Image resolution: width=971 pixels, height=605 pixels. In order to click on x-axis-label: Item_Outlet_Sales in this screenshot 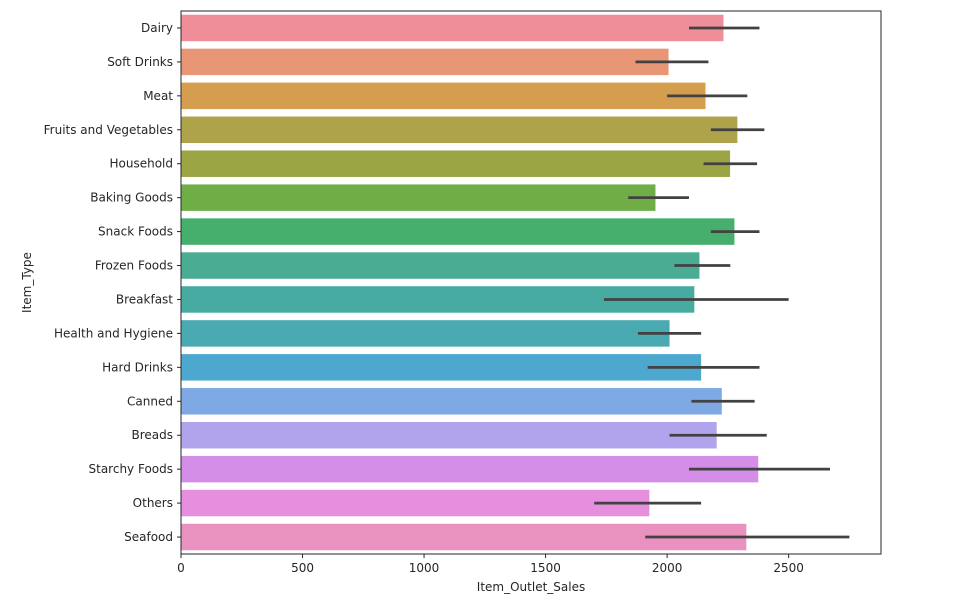, I will do `click(531, 587)`.